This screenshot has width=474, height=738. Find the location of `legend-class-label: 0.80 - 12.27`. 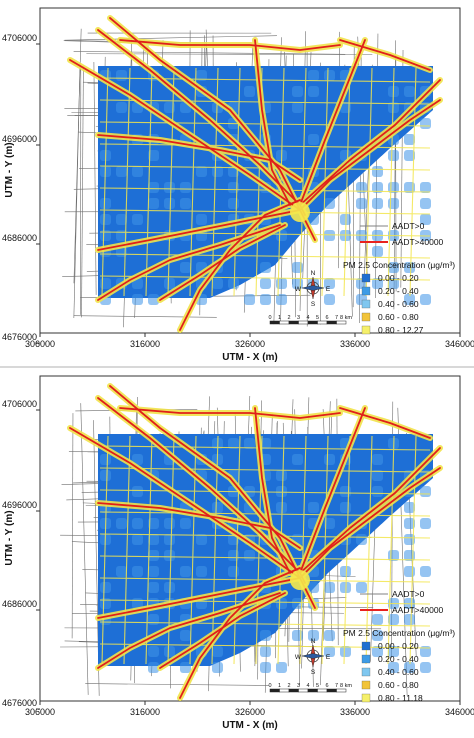

legend-class-label: 0.80 - 12.27 is located at coordinates (401, 330).